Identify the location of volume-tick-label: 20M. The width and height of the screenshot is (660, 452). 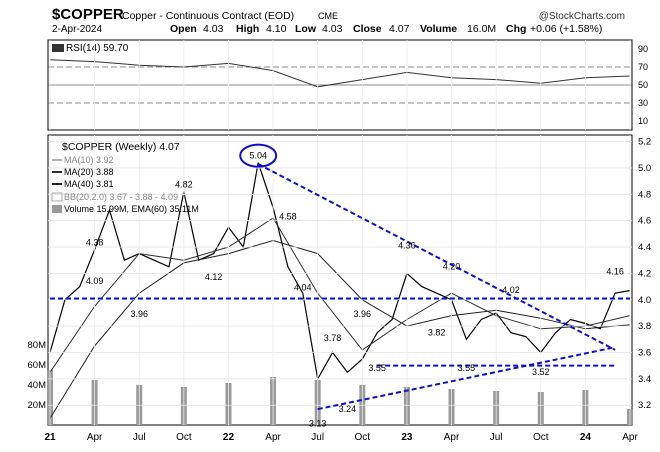
(37, 405).